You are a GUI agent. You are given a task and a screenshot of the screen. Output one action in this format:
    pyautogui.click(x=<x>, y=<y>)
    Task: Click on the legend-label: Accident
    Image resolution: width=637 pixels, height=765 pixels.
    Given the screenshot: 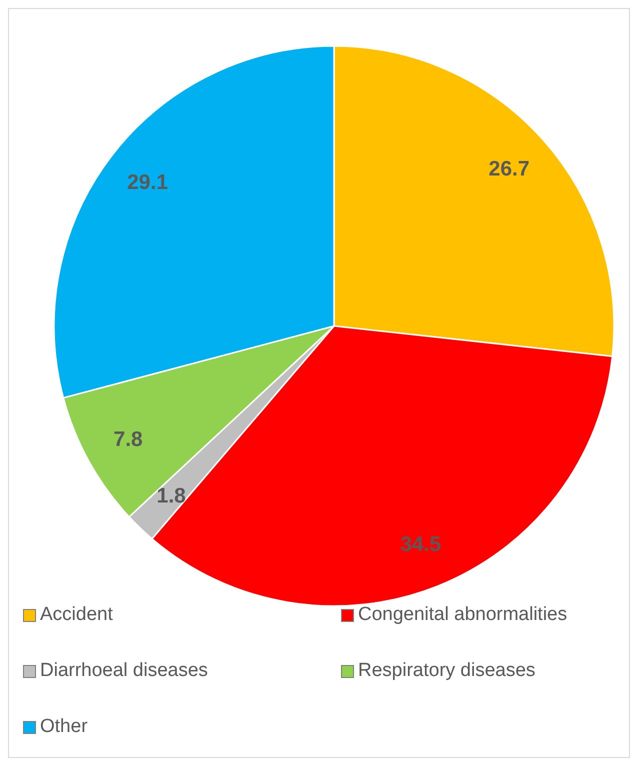 What is the action you would take?
    pyautogui.click(x=76, y=615)
    